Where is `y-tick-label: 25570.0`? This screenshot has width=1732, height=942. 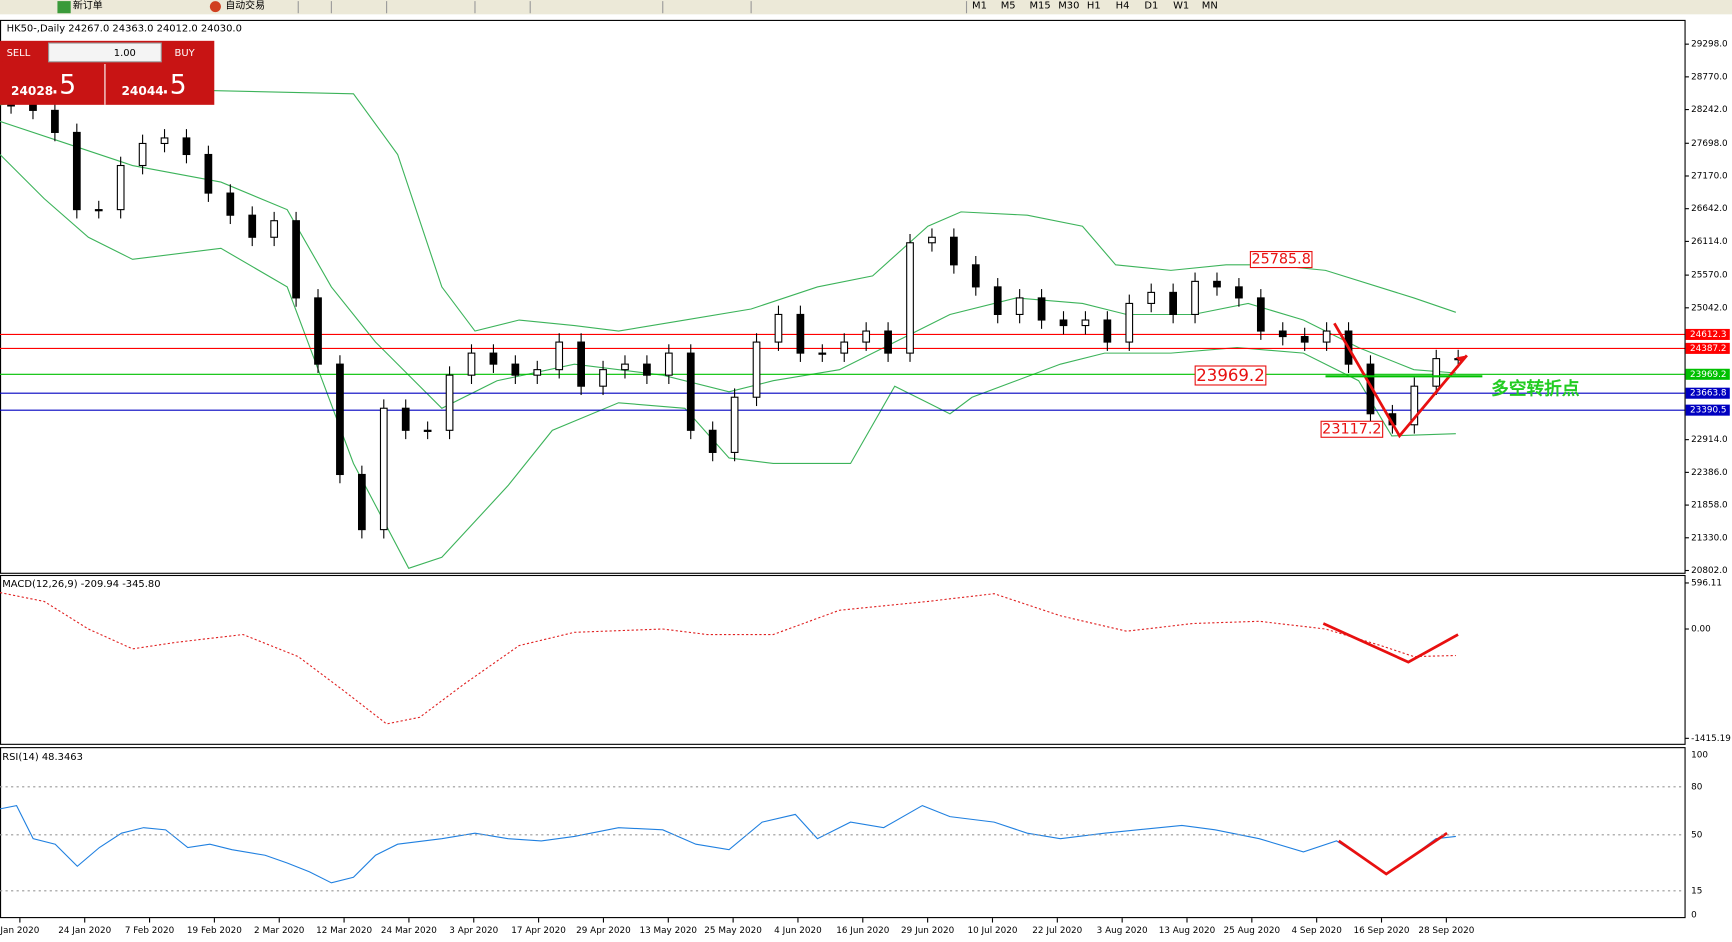 y-tick-label: 25570.0 is located at coordinates (1709, 276).